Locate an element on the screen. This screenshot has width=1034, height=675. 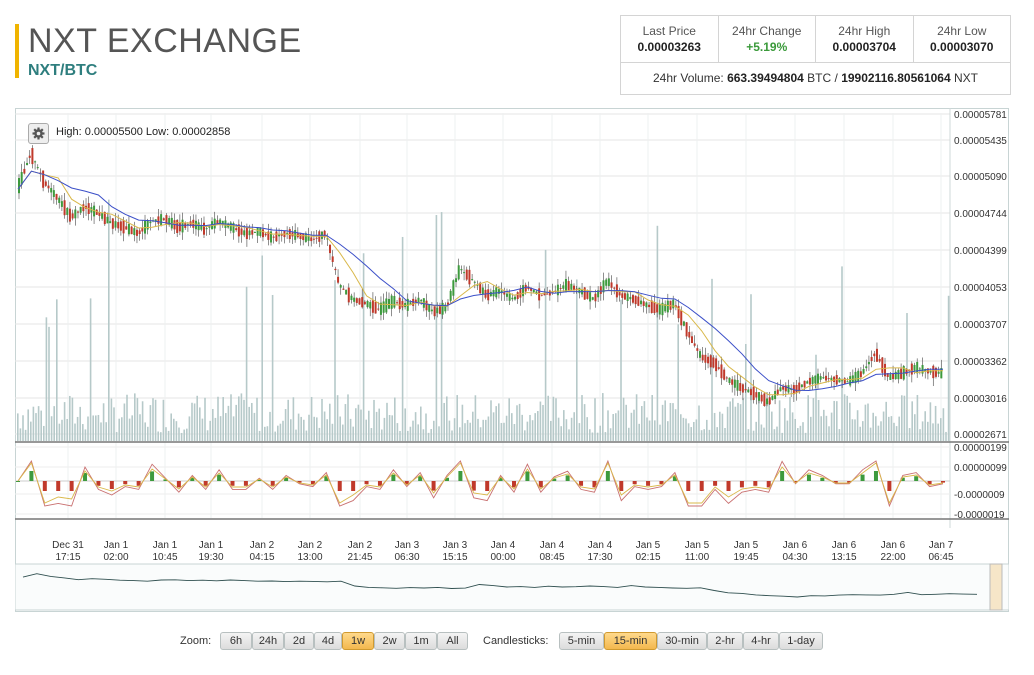
zoom-button-6h: 6h is located at coordinates (236, 641).